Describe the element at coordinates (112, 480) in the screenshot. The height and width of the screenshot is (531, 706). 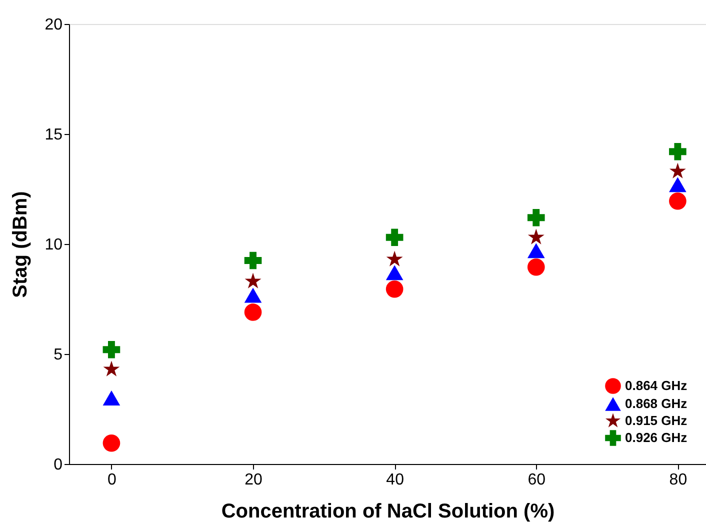
I see `x-tick-label: 0` at that location.